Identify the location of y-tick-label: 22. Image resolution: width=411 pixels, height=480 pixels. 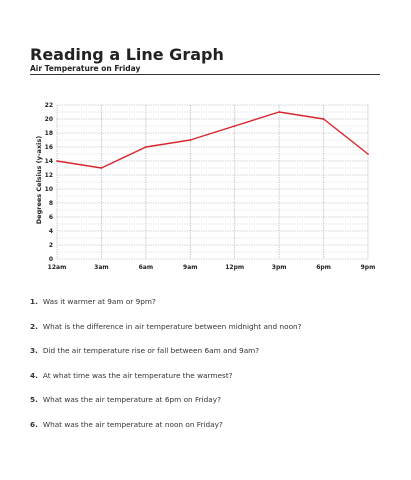
(49, 105).